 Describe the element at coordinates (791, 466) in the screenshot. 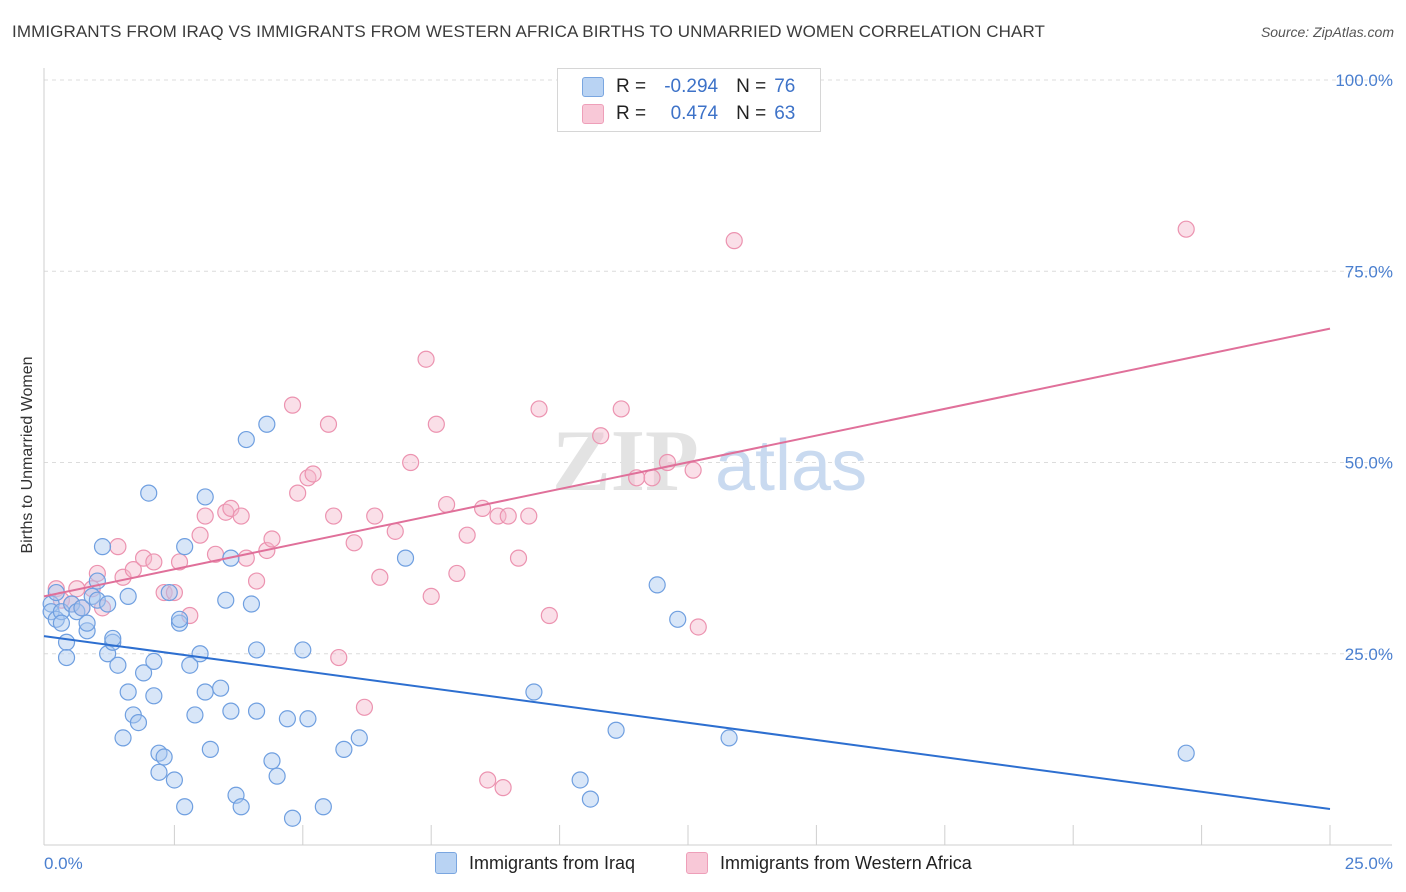

I see `watermark-atlas: atlas` at that location.